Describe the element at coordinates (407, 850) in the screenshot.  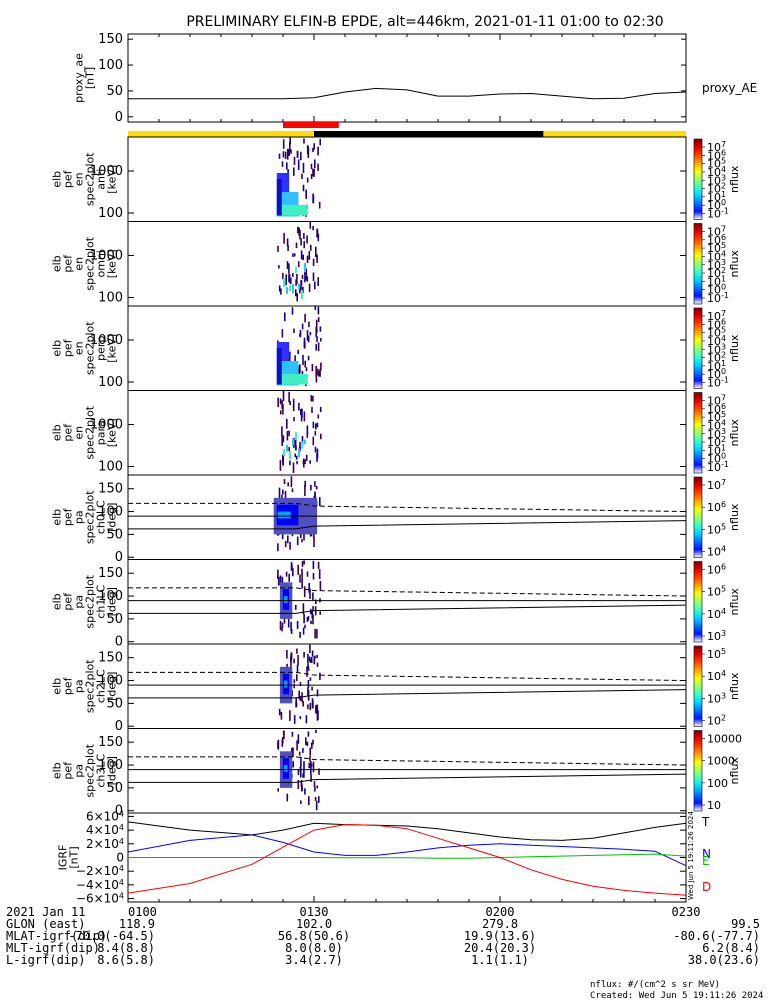
I see `igrf-line-N` at that location.